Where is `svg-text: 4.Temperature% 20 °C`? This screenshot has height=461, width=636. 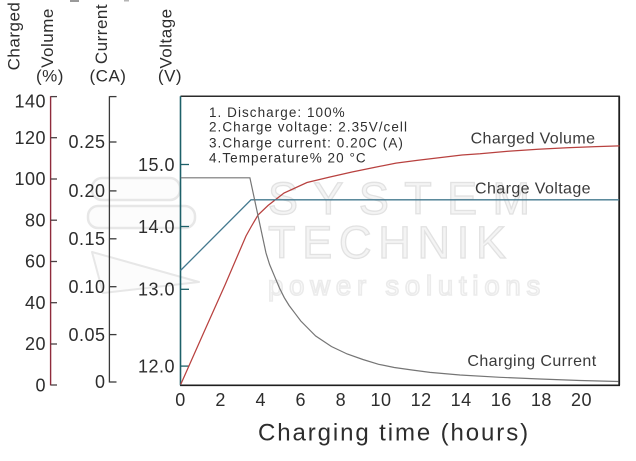 svg-text: 4.Temperature% 20 °C is located at coordinates (288, 157).